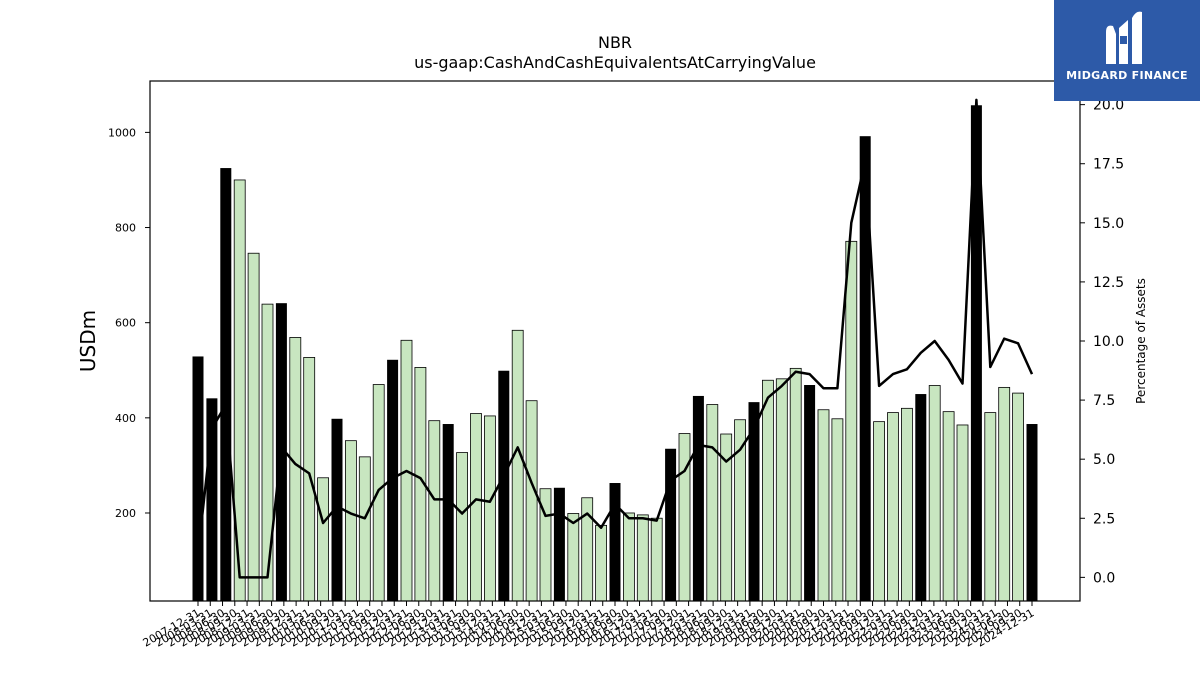 This screenshot has height=675, width=1200. Describe the element at coordinates (1108, 106) in the screenshot. I see `y2-tick-label: 20.0` at that location.